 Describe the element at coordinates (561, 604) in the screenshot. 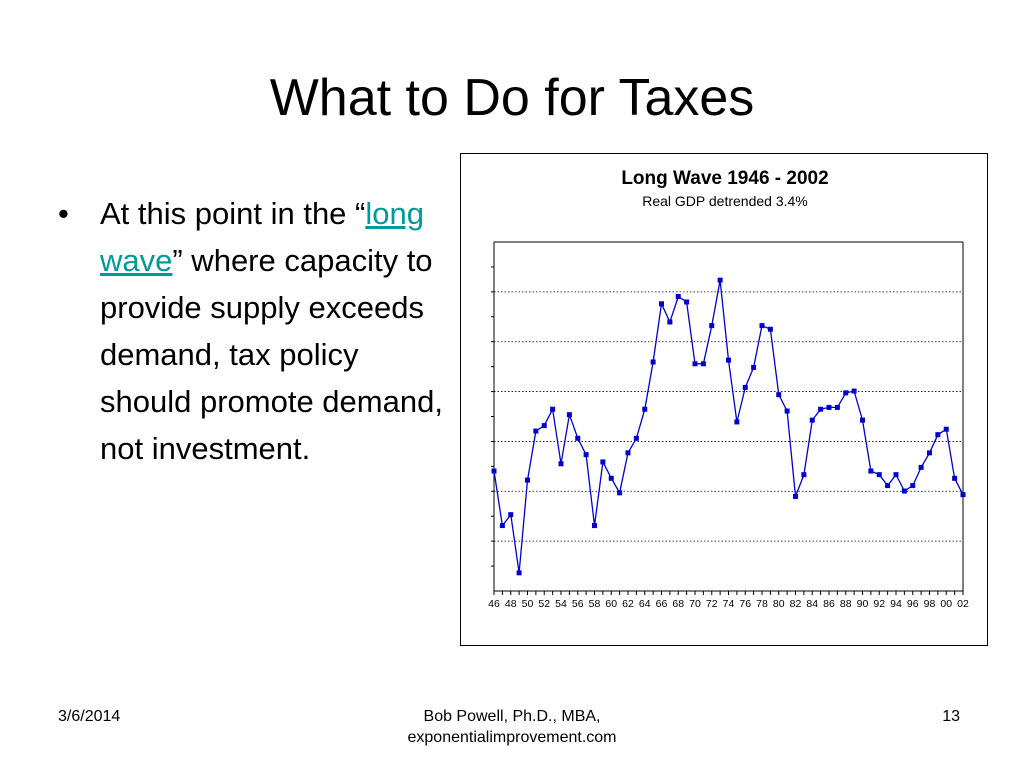

I see `x-tick-label: 54` at that location.